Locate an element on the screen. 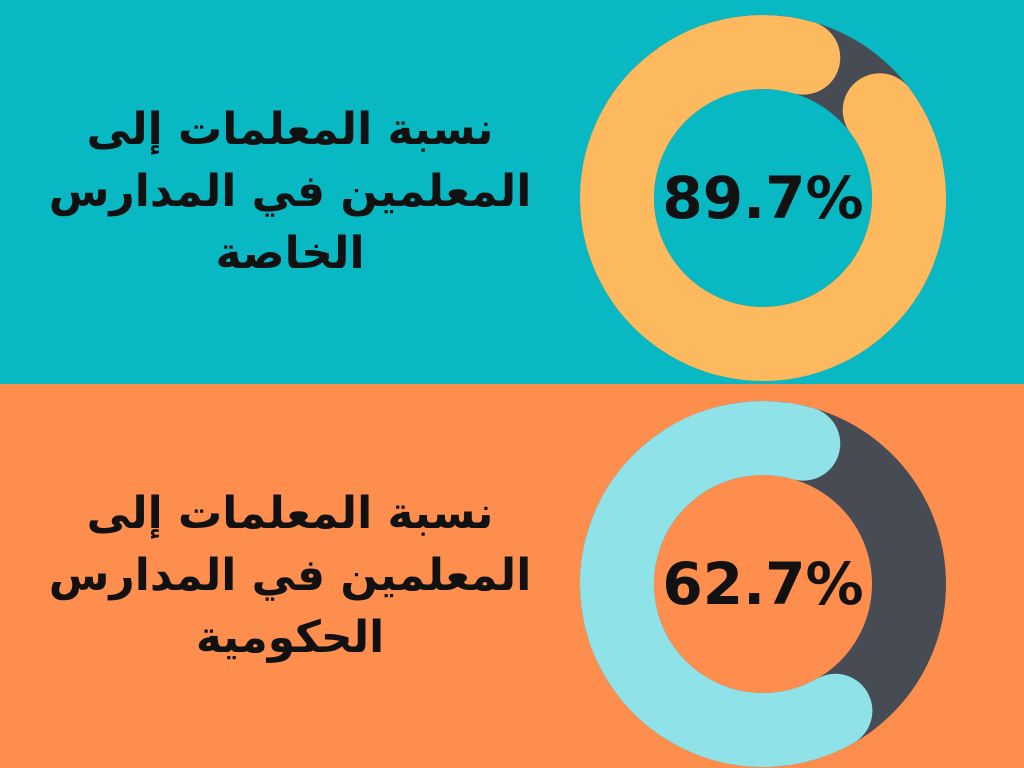 This screenshot has height=768, width=1024. percentage-label: 89.7% is located at coordinates (762, 198).